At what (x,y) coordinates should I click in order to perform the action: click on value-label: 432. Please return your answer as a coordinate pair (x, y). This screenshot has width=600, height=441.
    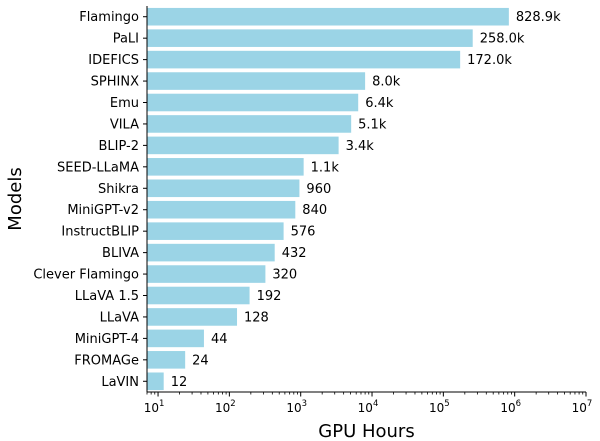
    Looking at the image, I should click on (294, 253).